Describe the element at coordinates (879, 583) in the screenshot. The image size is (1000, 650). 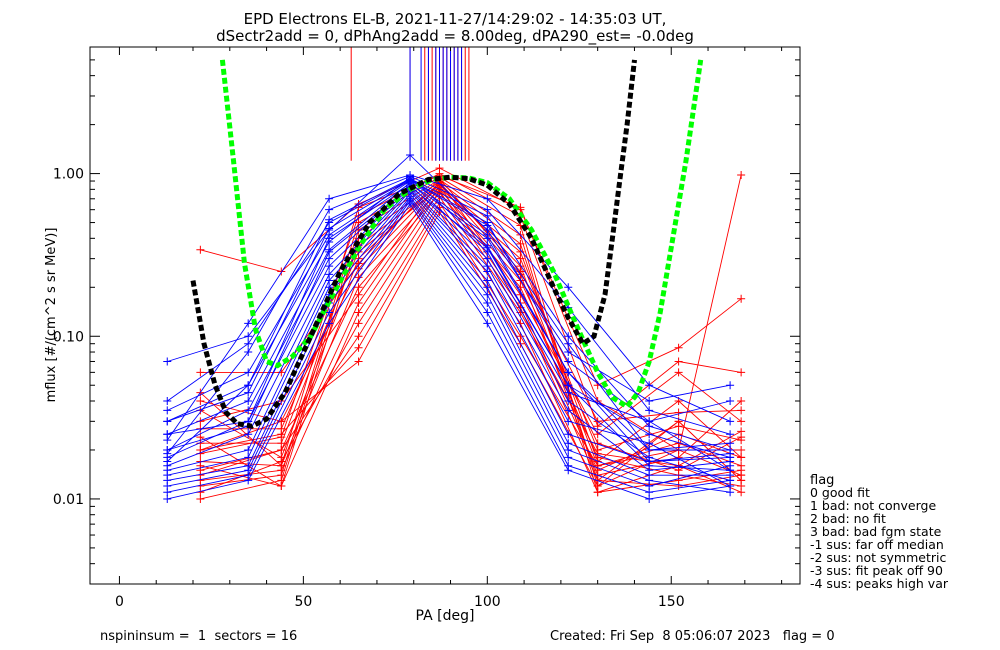
I see `legend-entry: -4 sus: peaks high var` at that location.